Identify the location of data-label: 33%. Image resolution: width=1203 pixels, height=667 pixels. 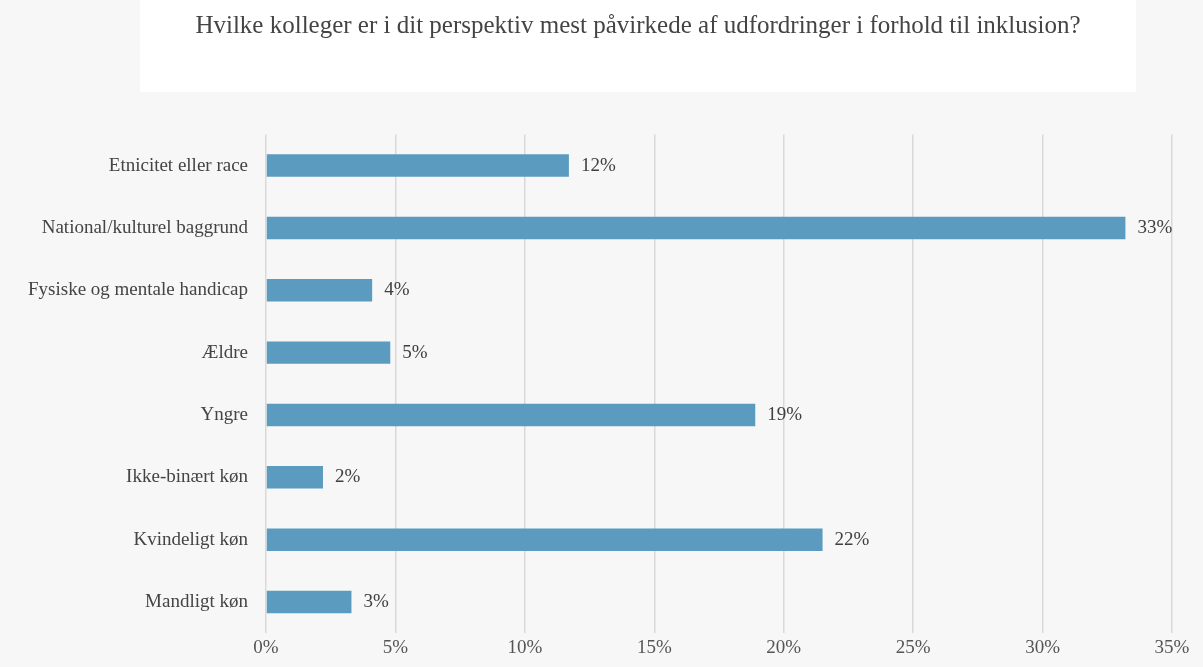
(1155, 226).